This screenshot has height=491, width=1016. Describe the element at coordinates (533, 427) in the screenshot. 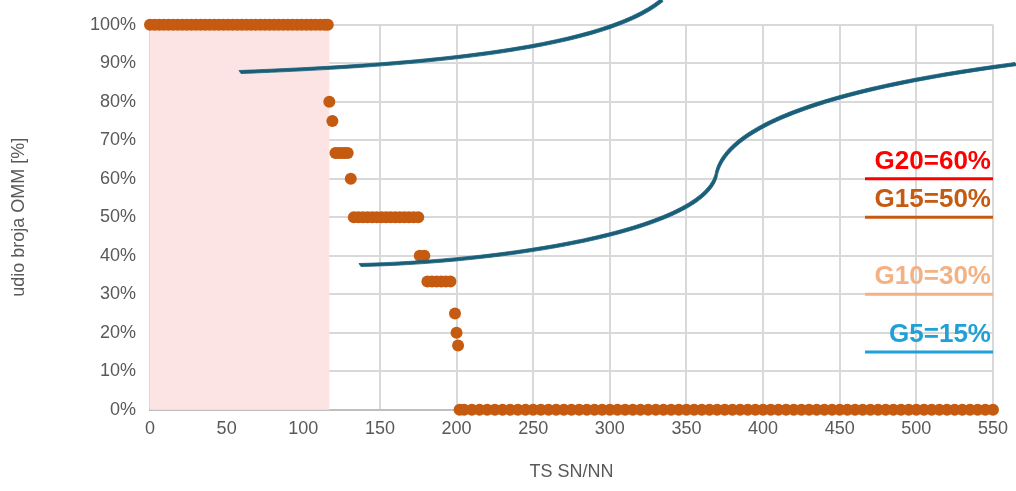

I see `x-tick-label: 250` at that location.